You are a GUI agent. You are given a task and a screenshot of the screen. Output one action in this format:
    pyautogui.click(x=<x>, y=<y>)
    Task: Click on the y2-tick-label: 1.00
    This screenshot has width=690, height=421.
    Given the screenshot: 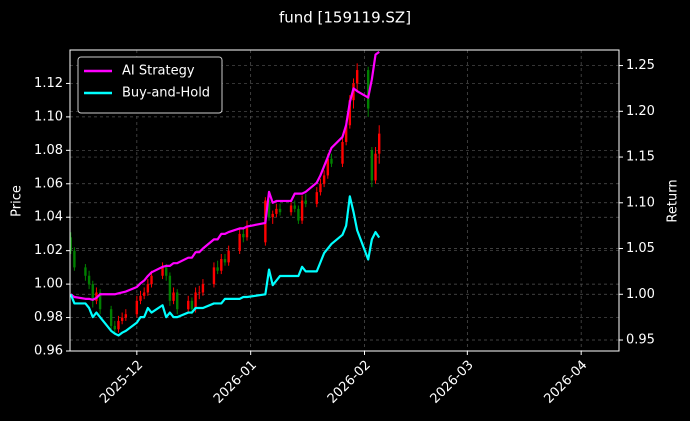 What is the action you would take?
    pyautogui.click(x=640, y=294)
    